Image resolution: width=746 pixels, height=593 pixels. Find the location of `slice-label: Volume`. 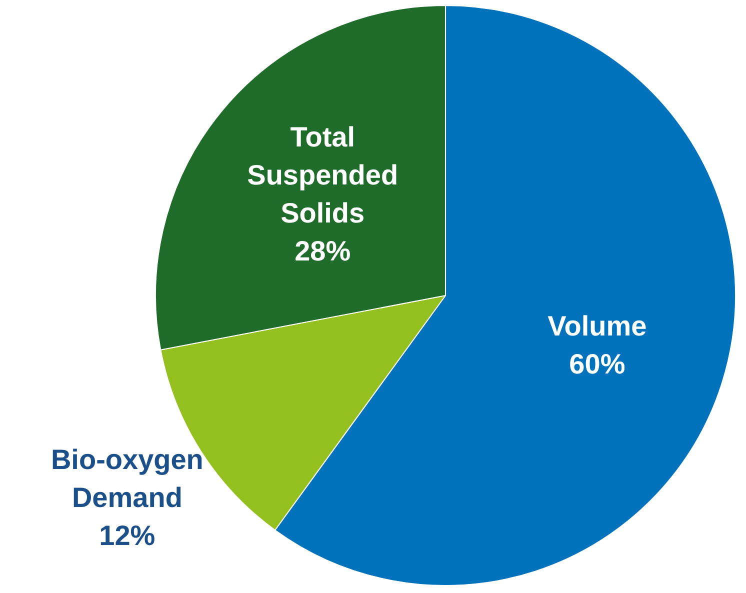

slice-label: Volume is located at coordinates (597, 326).